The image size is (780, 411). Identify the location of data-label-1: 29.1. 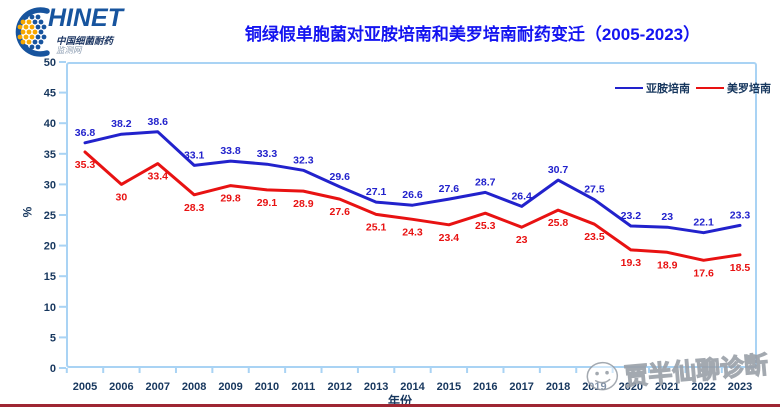
(267, 203).